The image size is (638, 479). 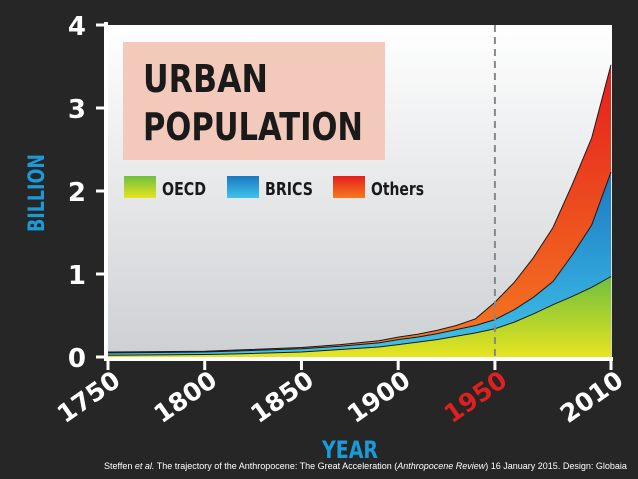 I want to click on outline-oecd, so click(x=359, y=316).